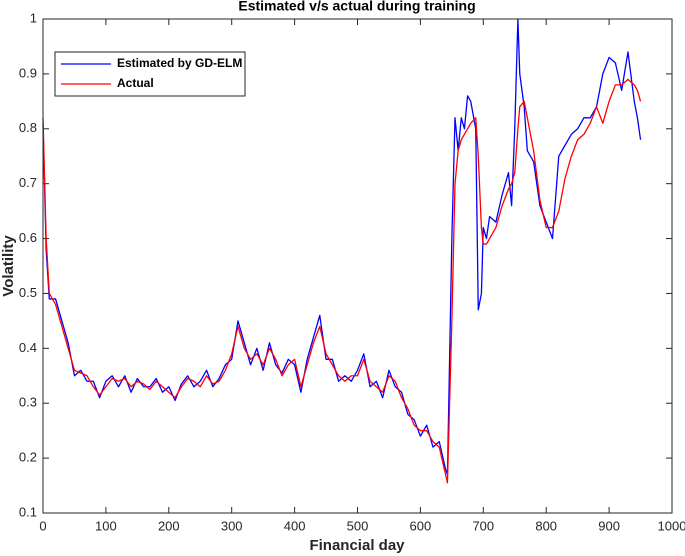 The image size is (685, 556). I want to click on x-tick-label: 700, so click(483, 525).